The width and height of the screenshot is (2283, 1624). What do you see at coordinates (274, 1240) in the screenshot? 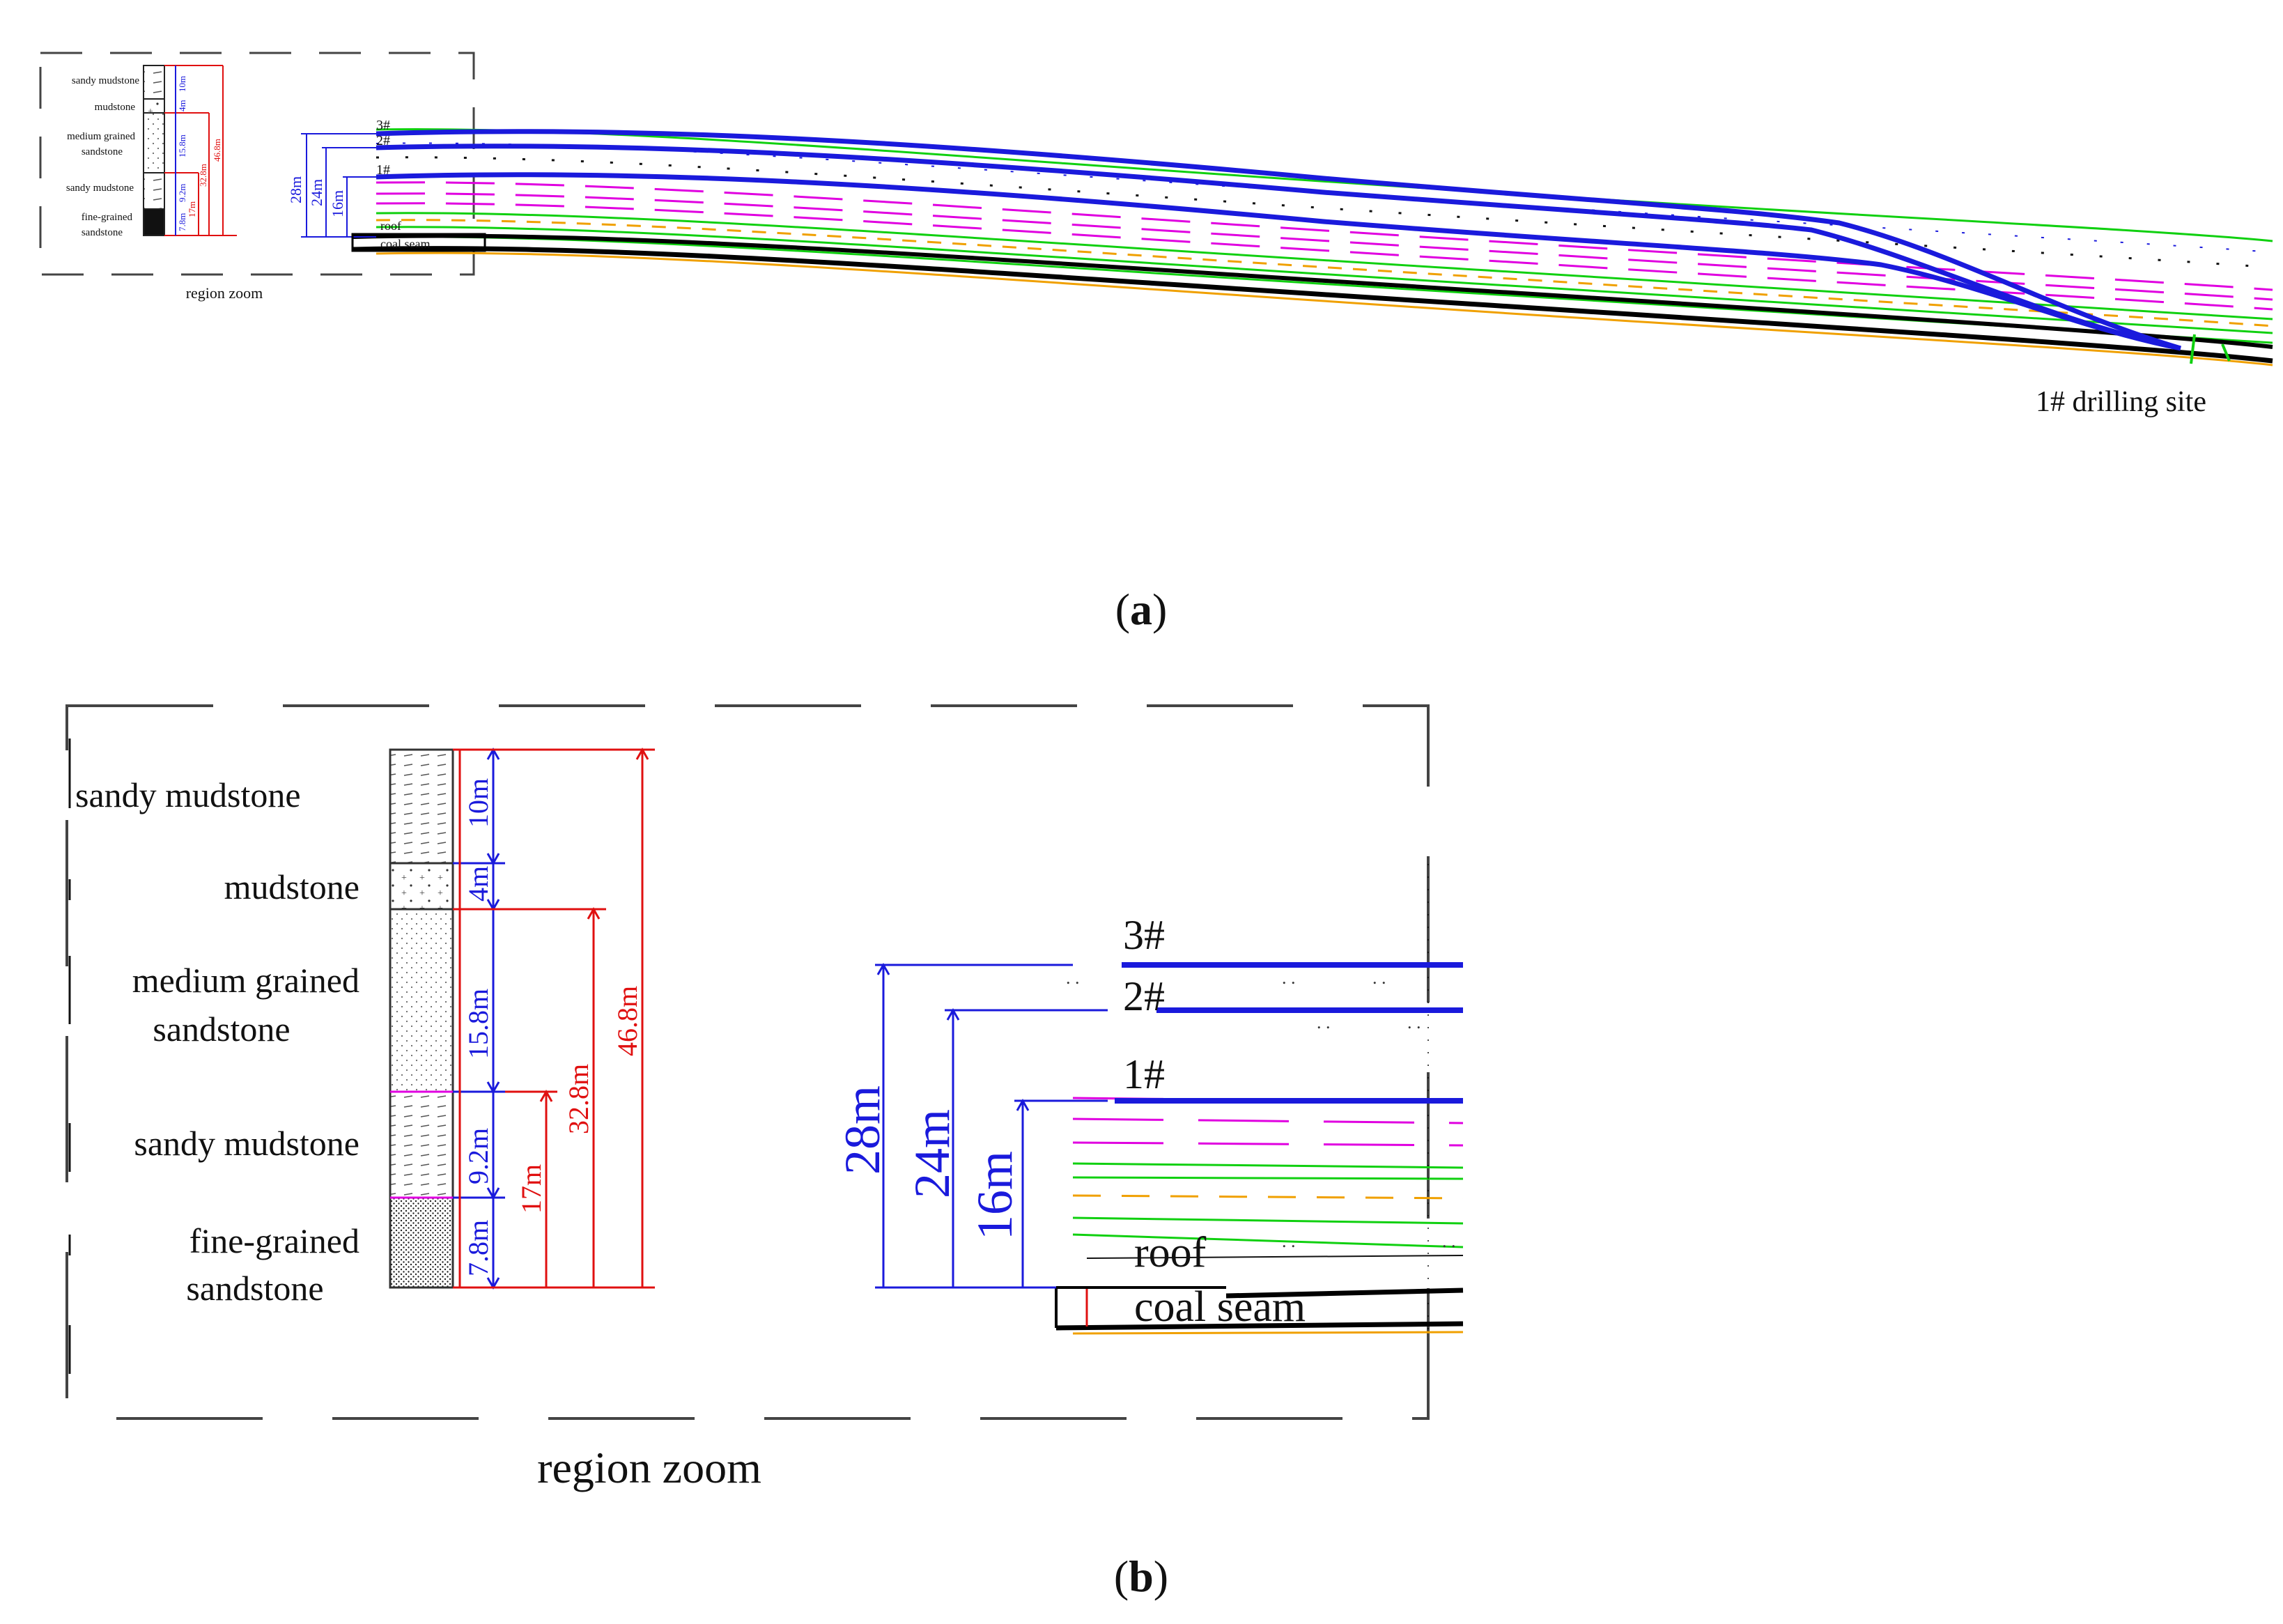
I see `layer-label-fine-grained: fine-grained` at bounding box center [274, 1240].